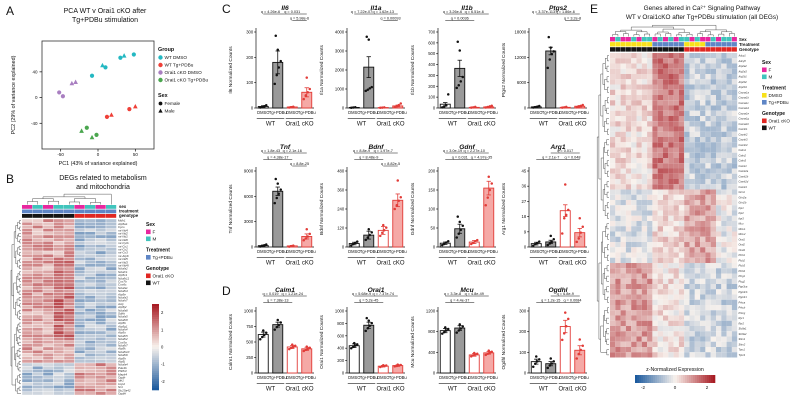 This screenshot has width=812, height=409. Describe the element at coordinates (390, 125) in the screenshot. I see `svg-text: Orai1 cKO` at that location.